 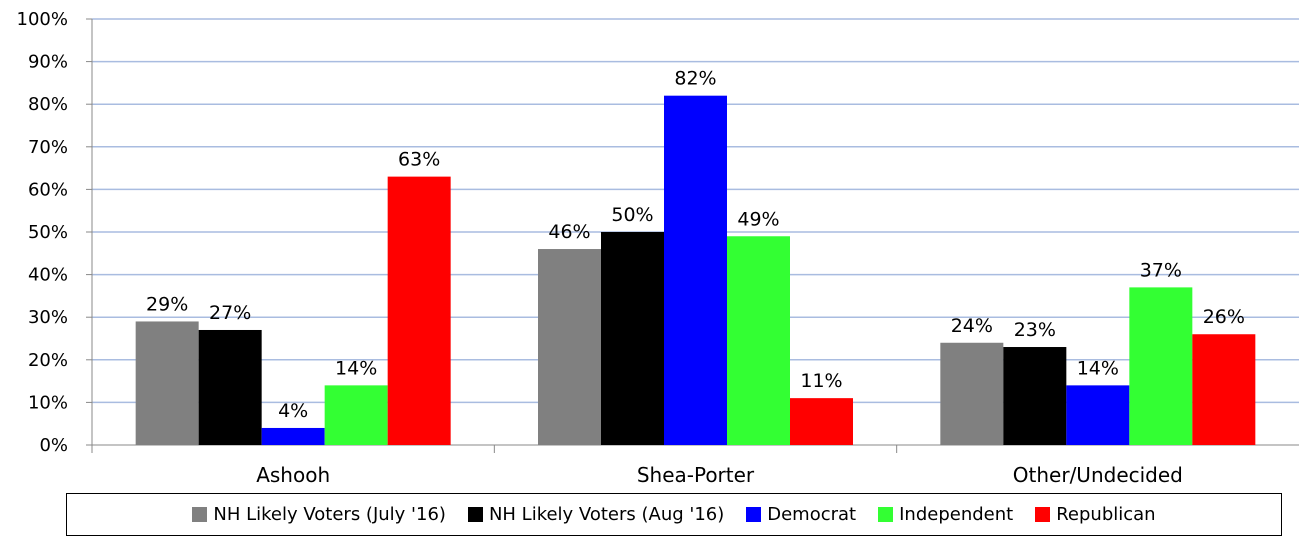 What do you see at coordinates (758, 219) in the screenshot?
I see `bar-value-label: 49%` at bounding box center [758, 219].